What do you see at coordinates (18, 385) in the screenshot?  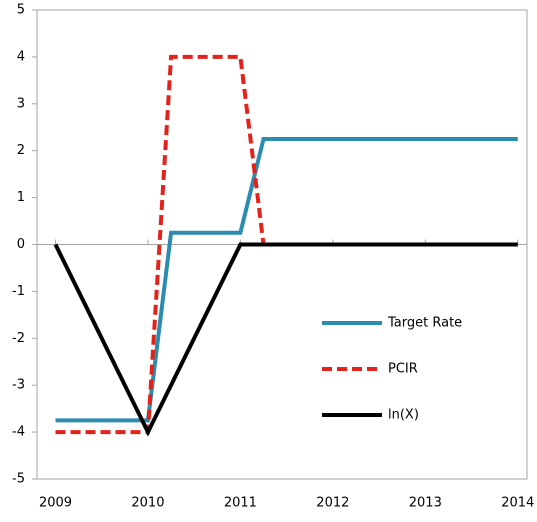 I see `y-tick-label: -3` at bounding box center [18, 385].